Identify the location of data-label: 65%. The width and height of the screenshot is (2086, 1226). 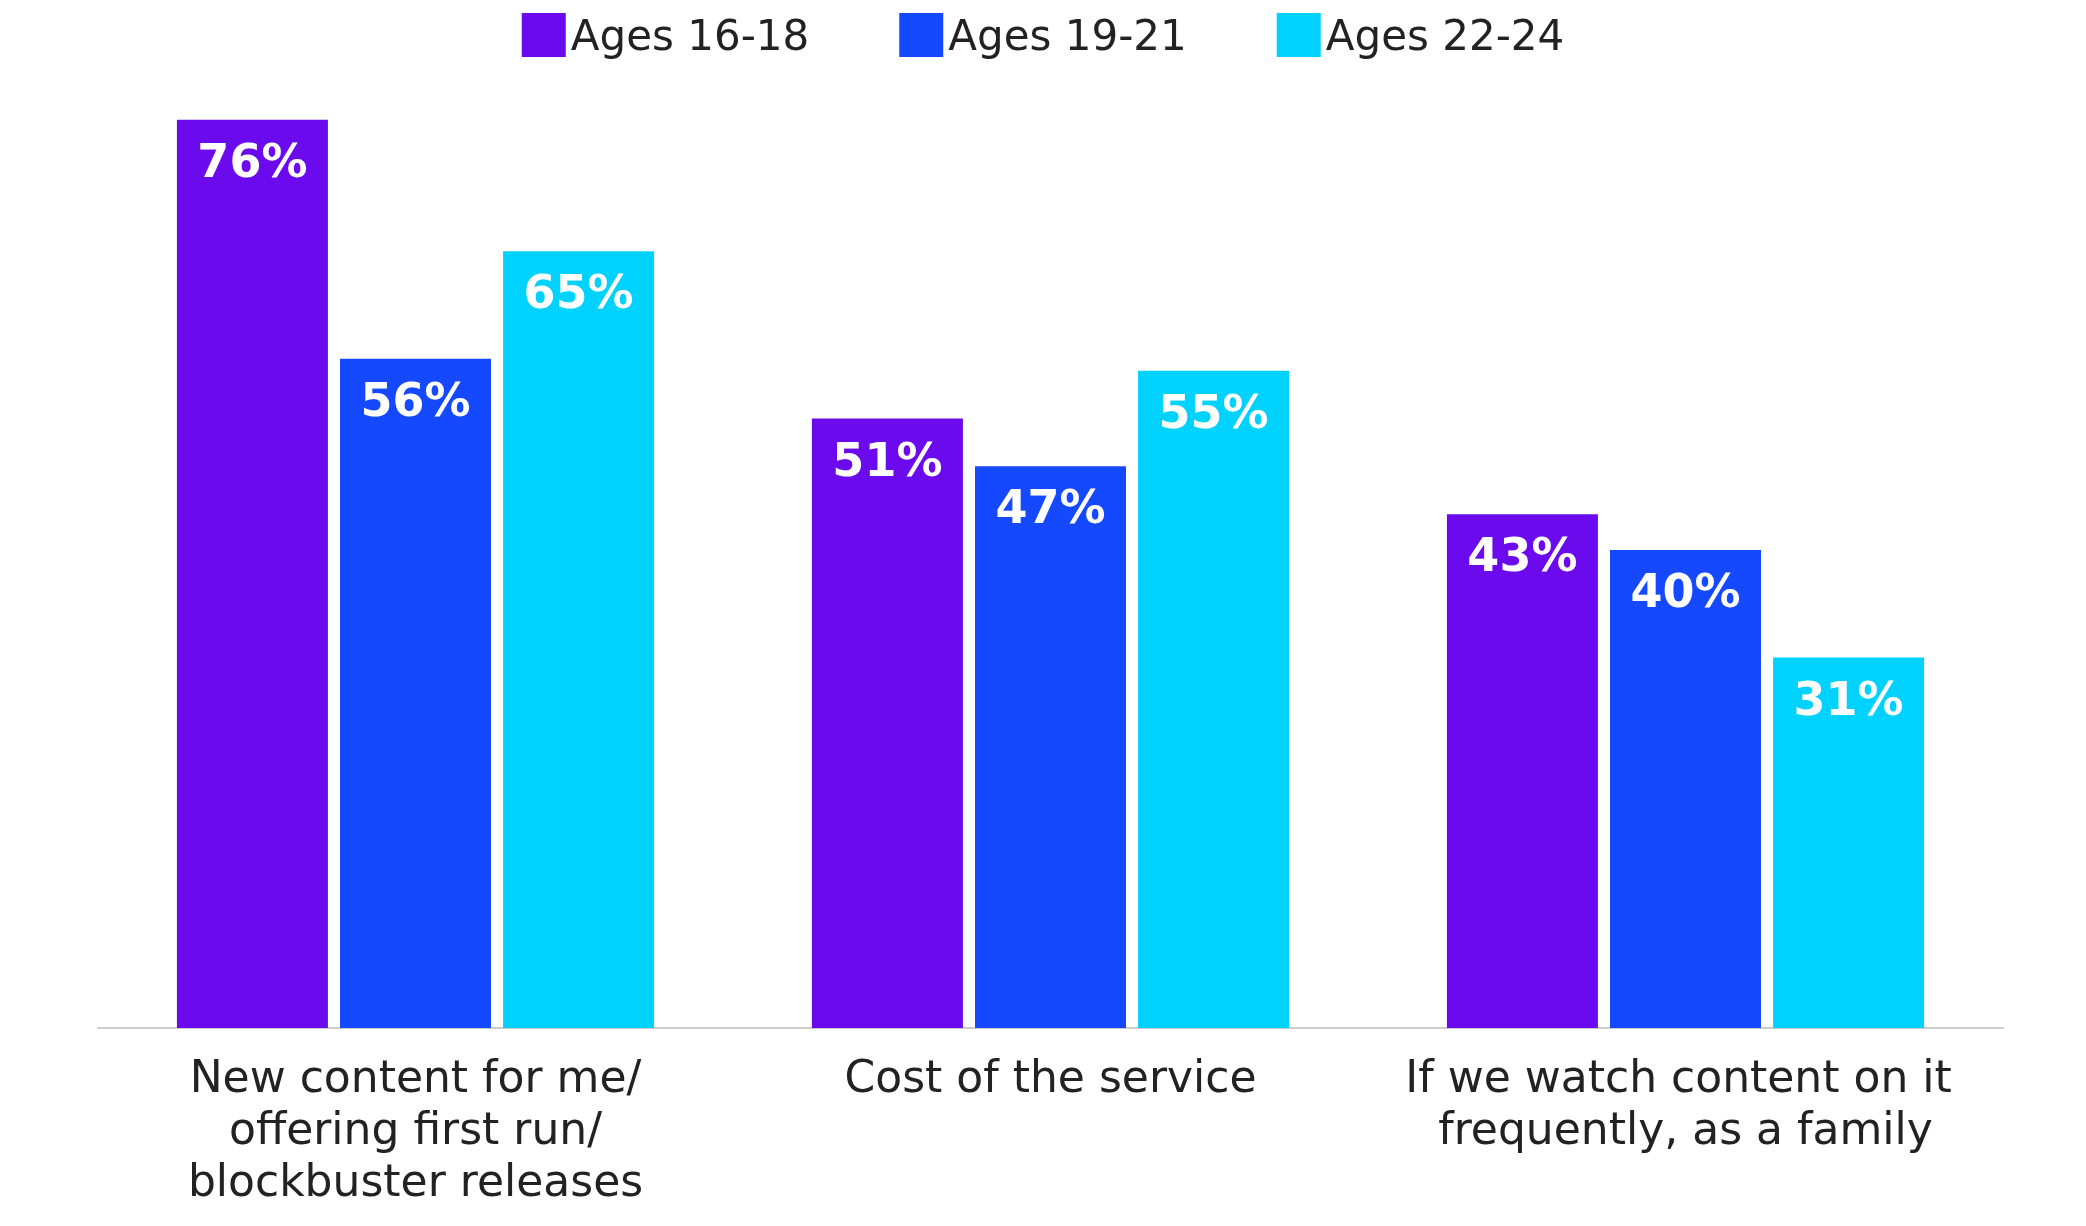
(578, 292).